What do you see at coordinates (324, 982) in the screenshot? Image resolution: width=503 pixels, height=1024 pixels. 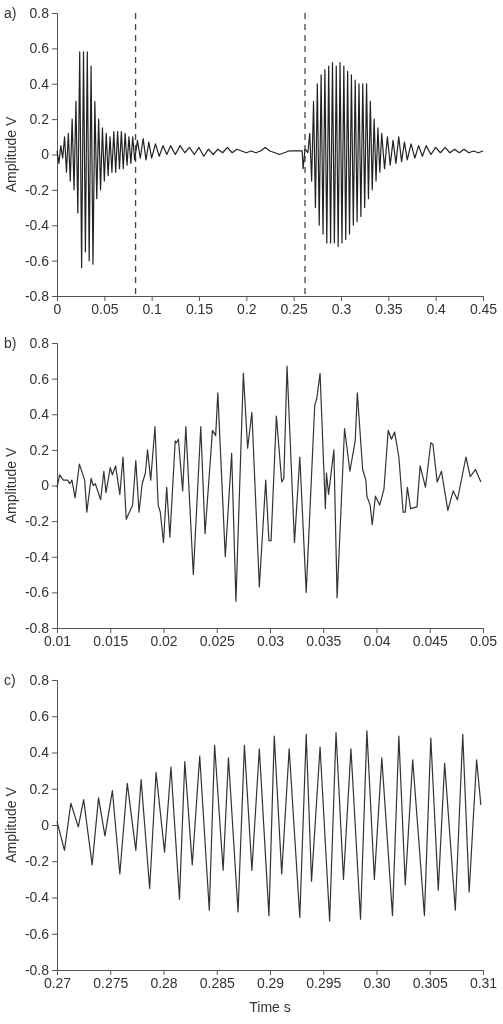 I see `x-tick-label: 0.295` at bounding box center [324, 982].